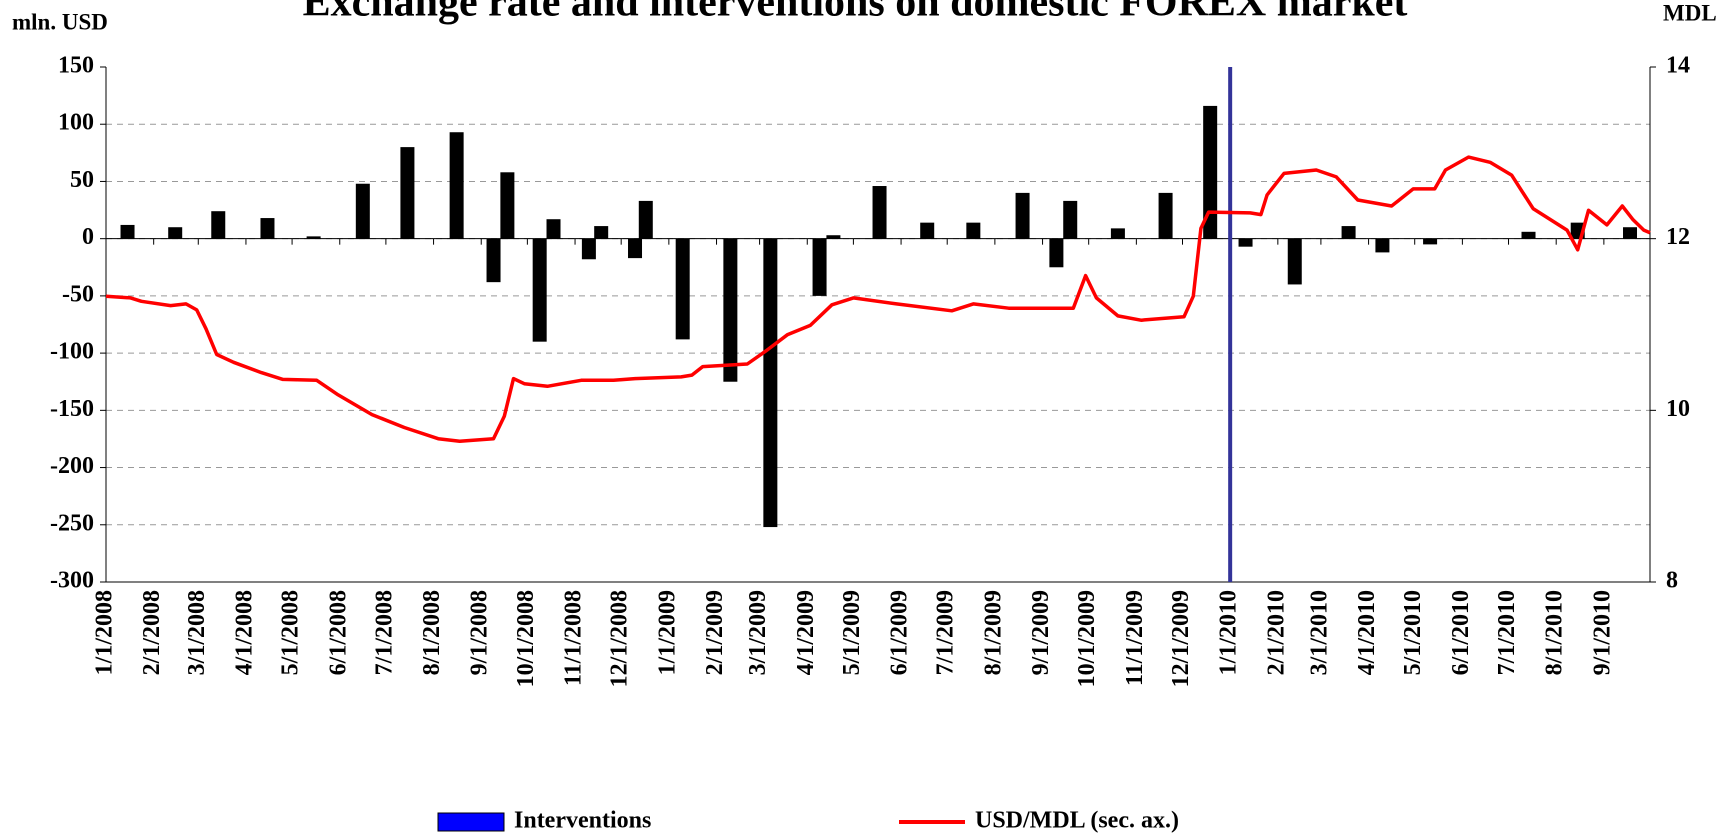 This screenshot has width=1717, height=840. What do you see at coordinates (1602, 632) in the screenshot?
I see `x-tick-label: 9/1/2010` at bounding box center [1602, 632].